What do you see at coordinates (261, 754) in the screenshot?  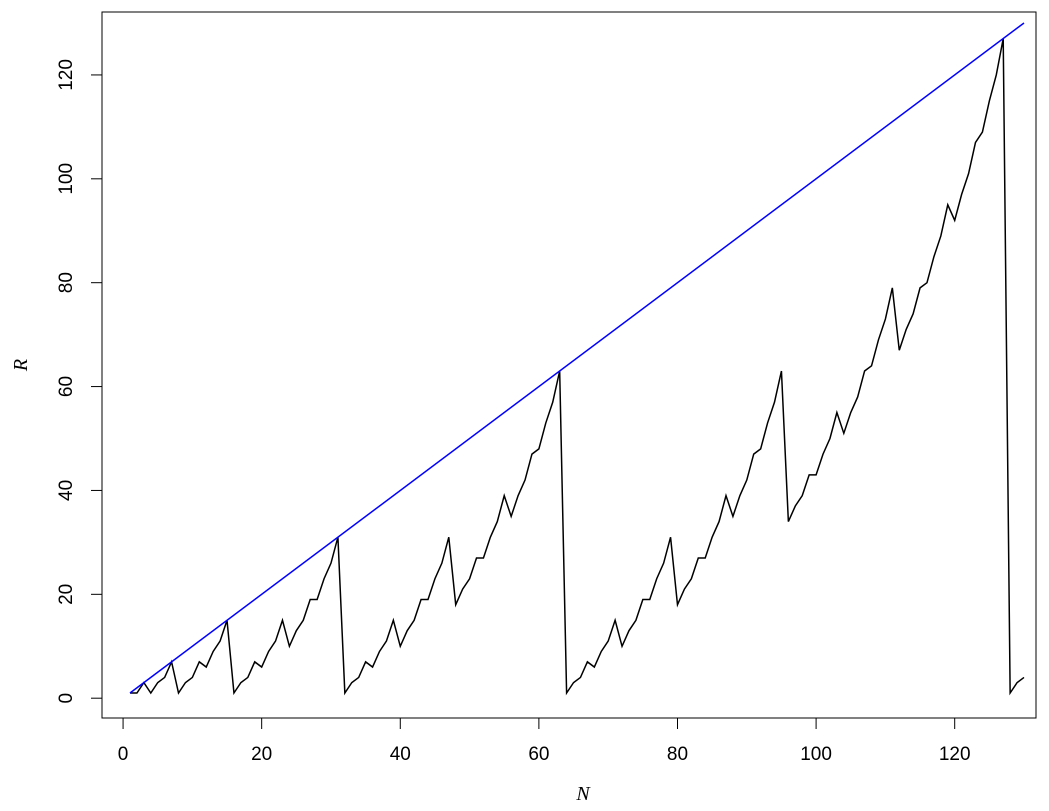 I see `x-tick-label: 20` at bounding box center [261, 754].